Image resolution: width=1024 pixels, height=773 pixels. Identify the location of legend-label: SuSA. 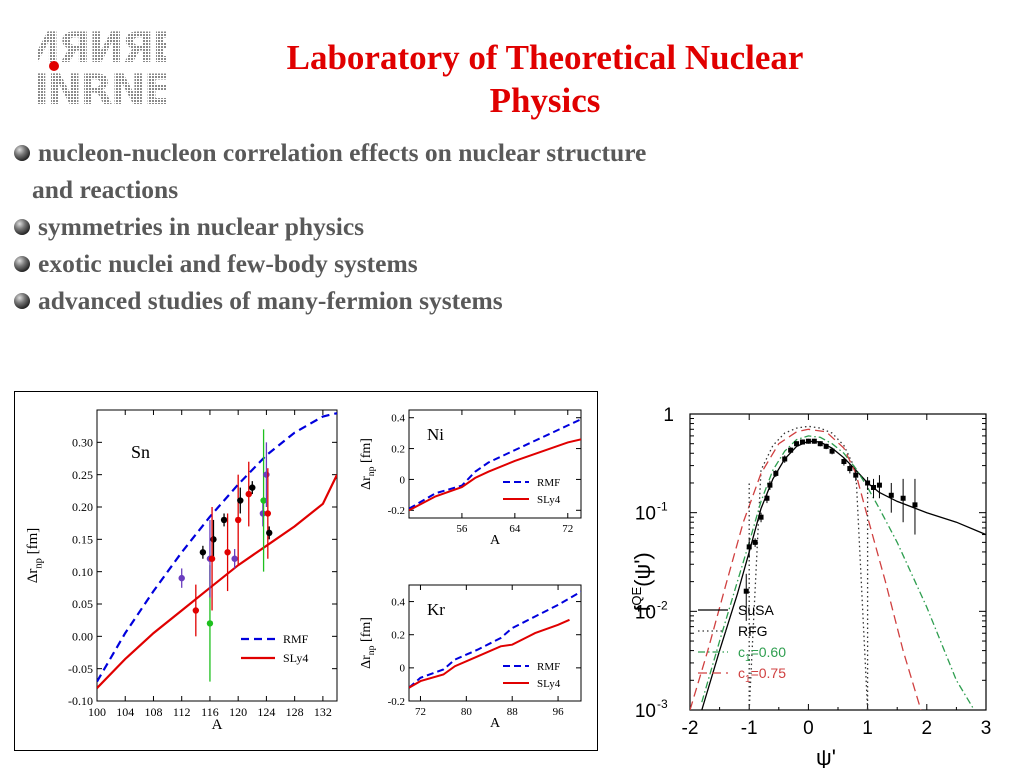
(756, 610).